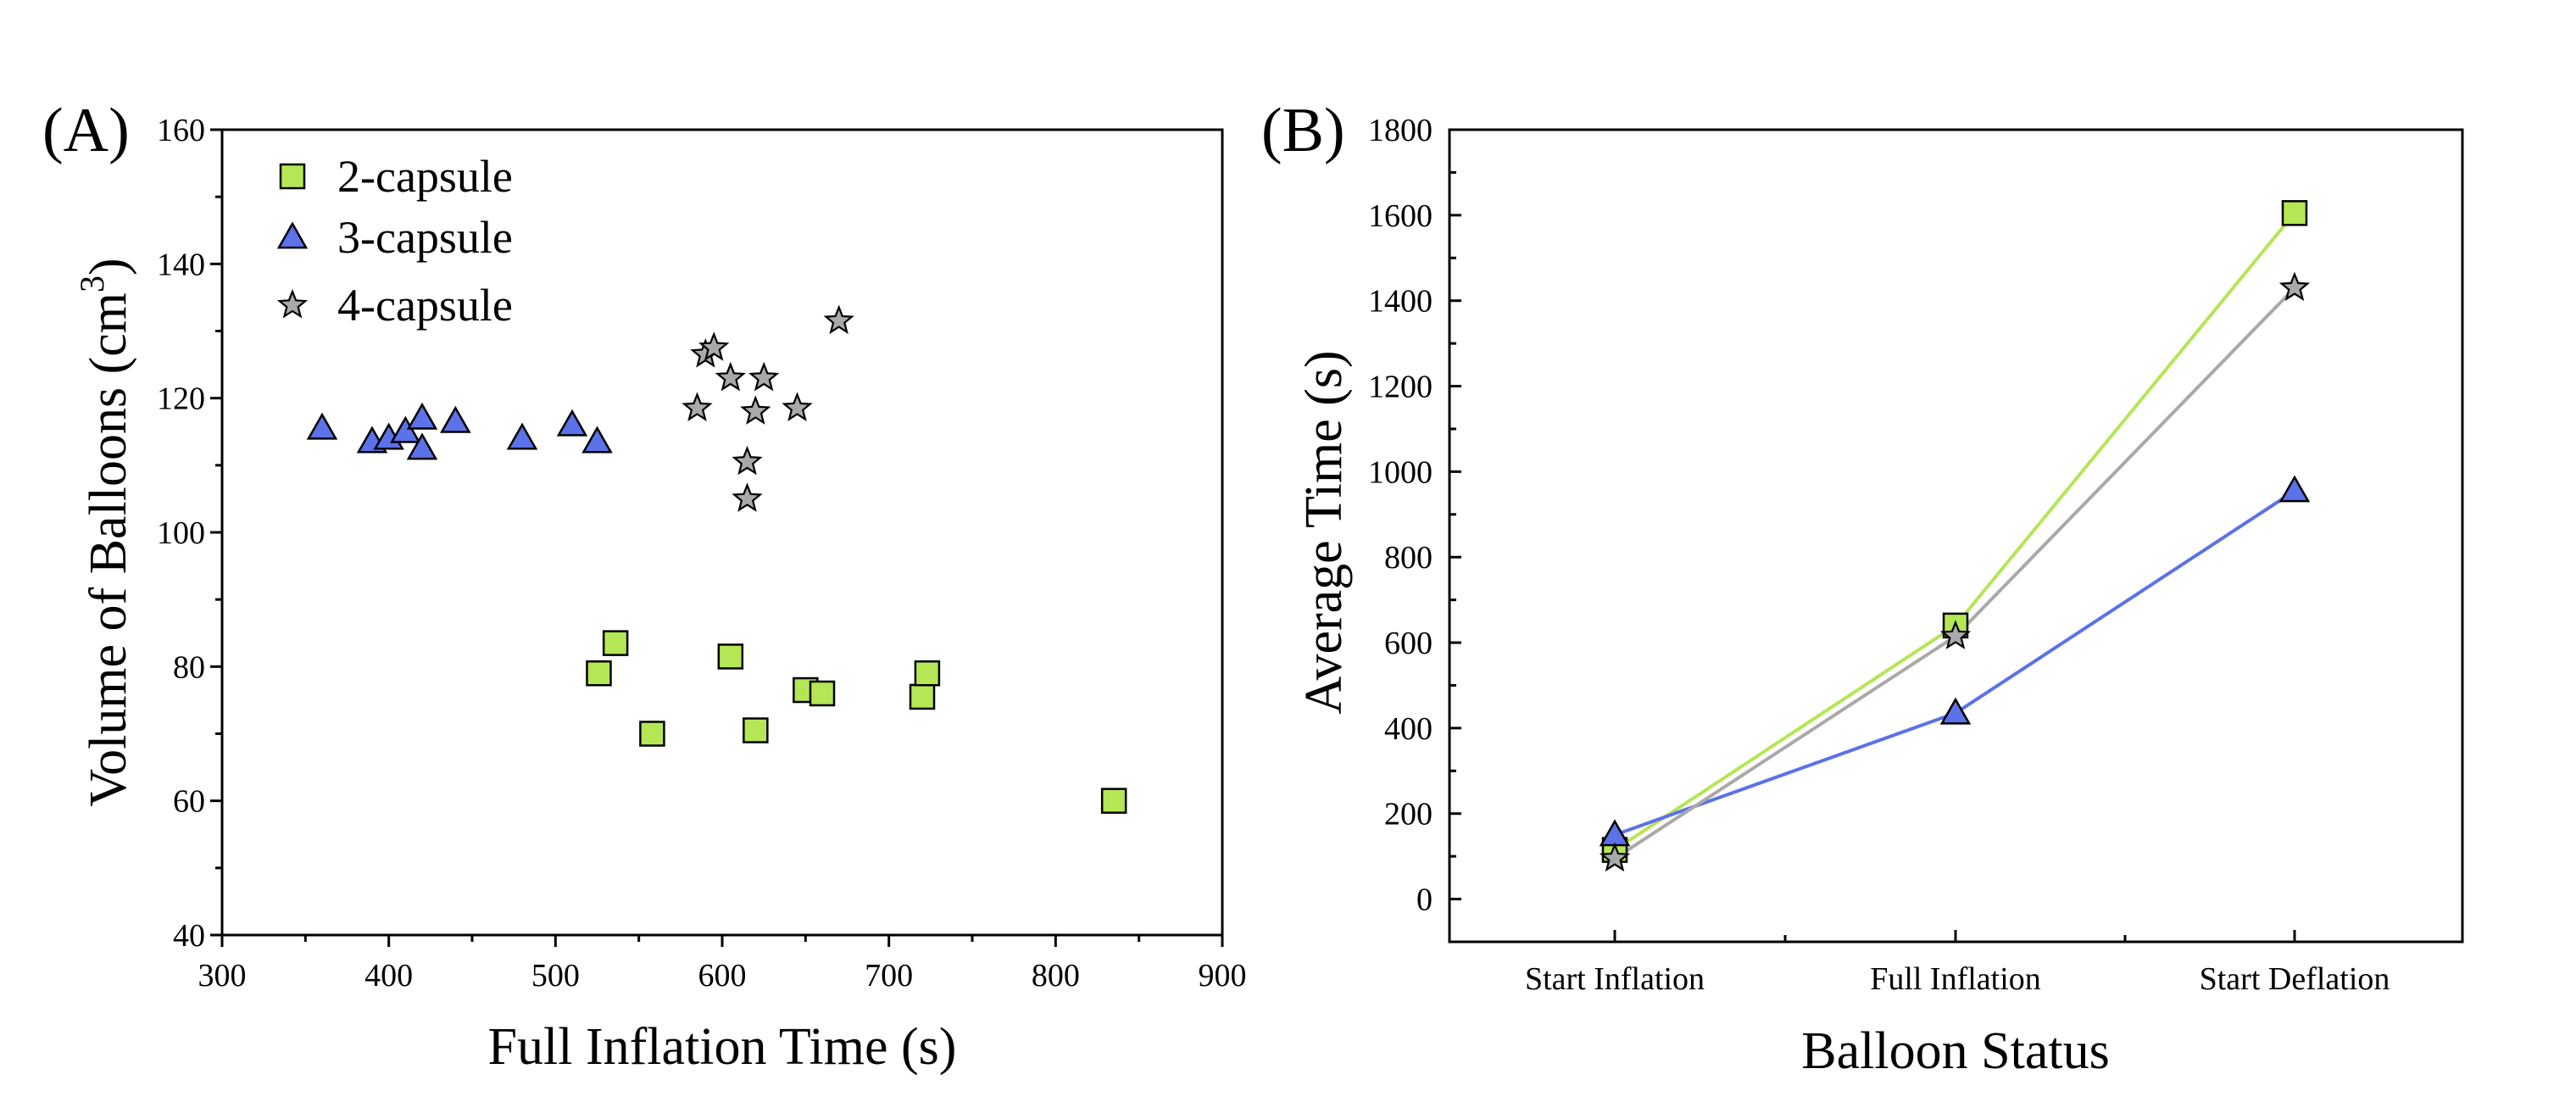  Describe the element at coordinates (86, 130) in the screenshot. I see `panel-a-label: (A)` at that location.